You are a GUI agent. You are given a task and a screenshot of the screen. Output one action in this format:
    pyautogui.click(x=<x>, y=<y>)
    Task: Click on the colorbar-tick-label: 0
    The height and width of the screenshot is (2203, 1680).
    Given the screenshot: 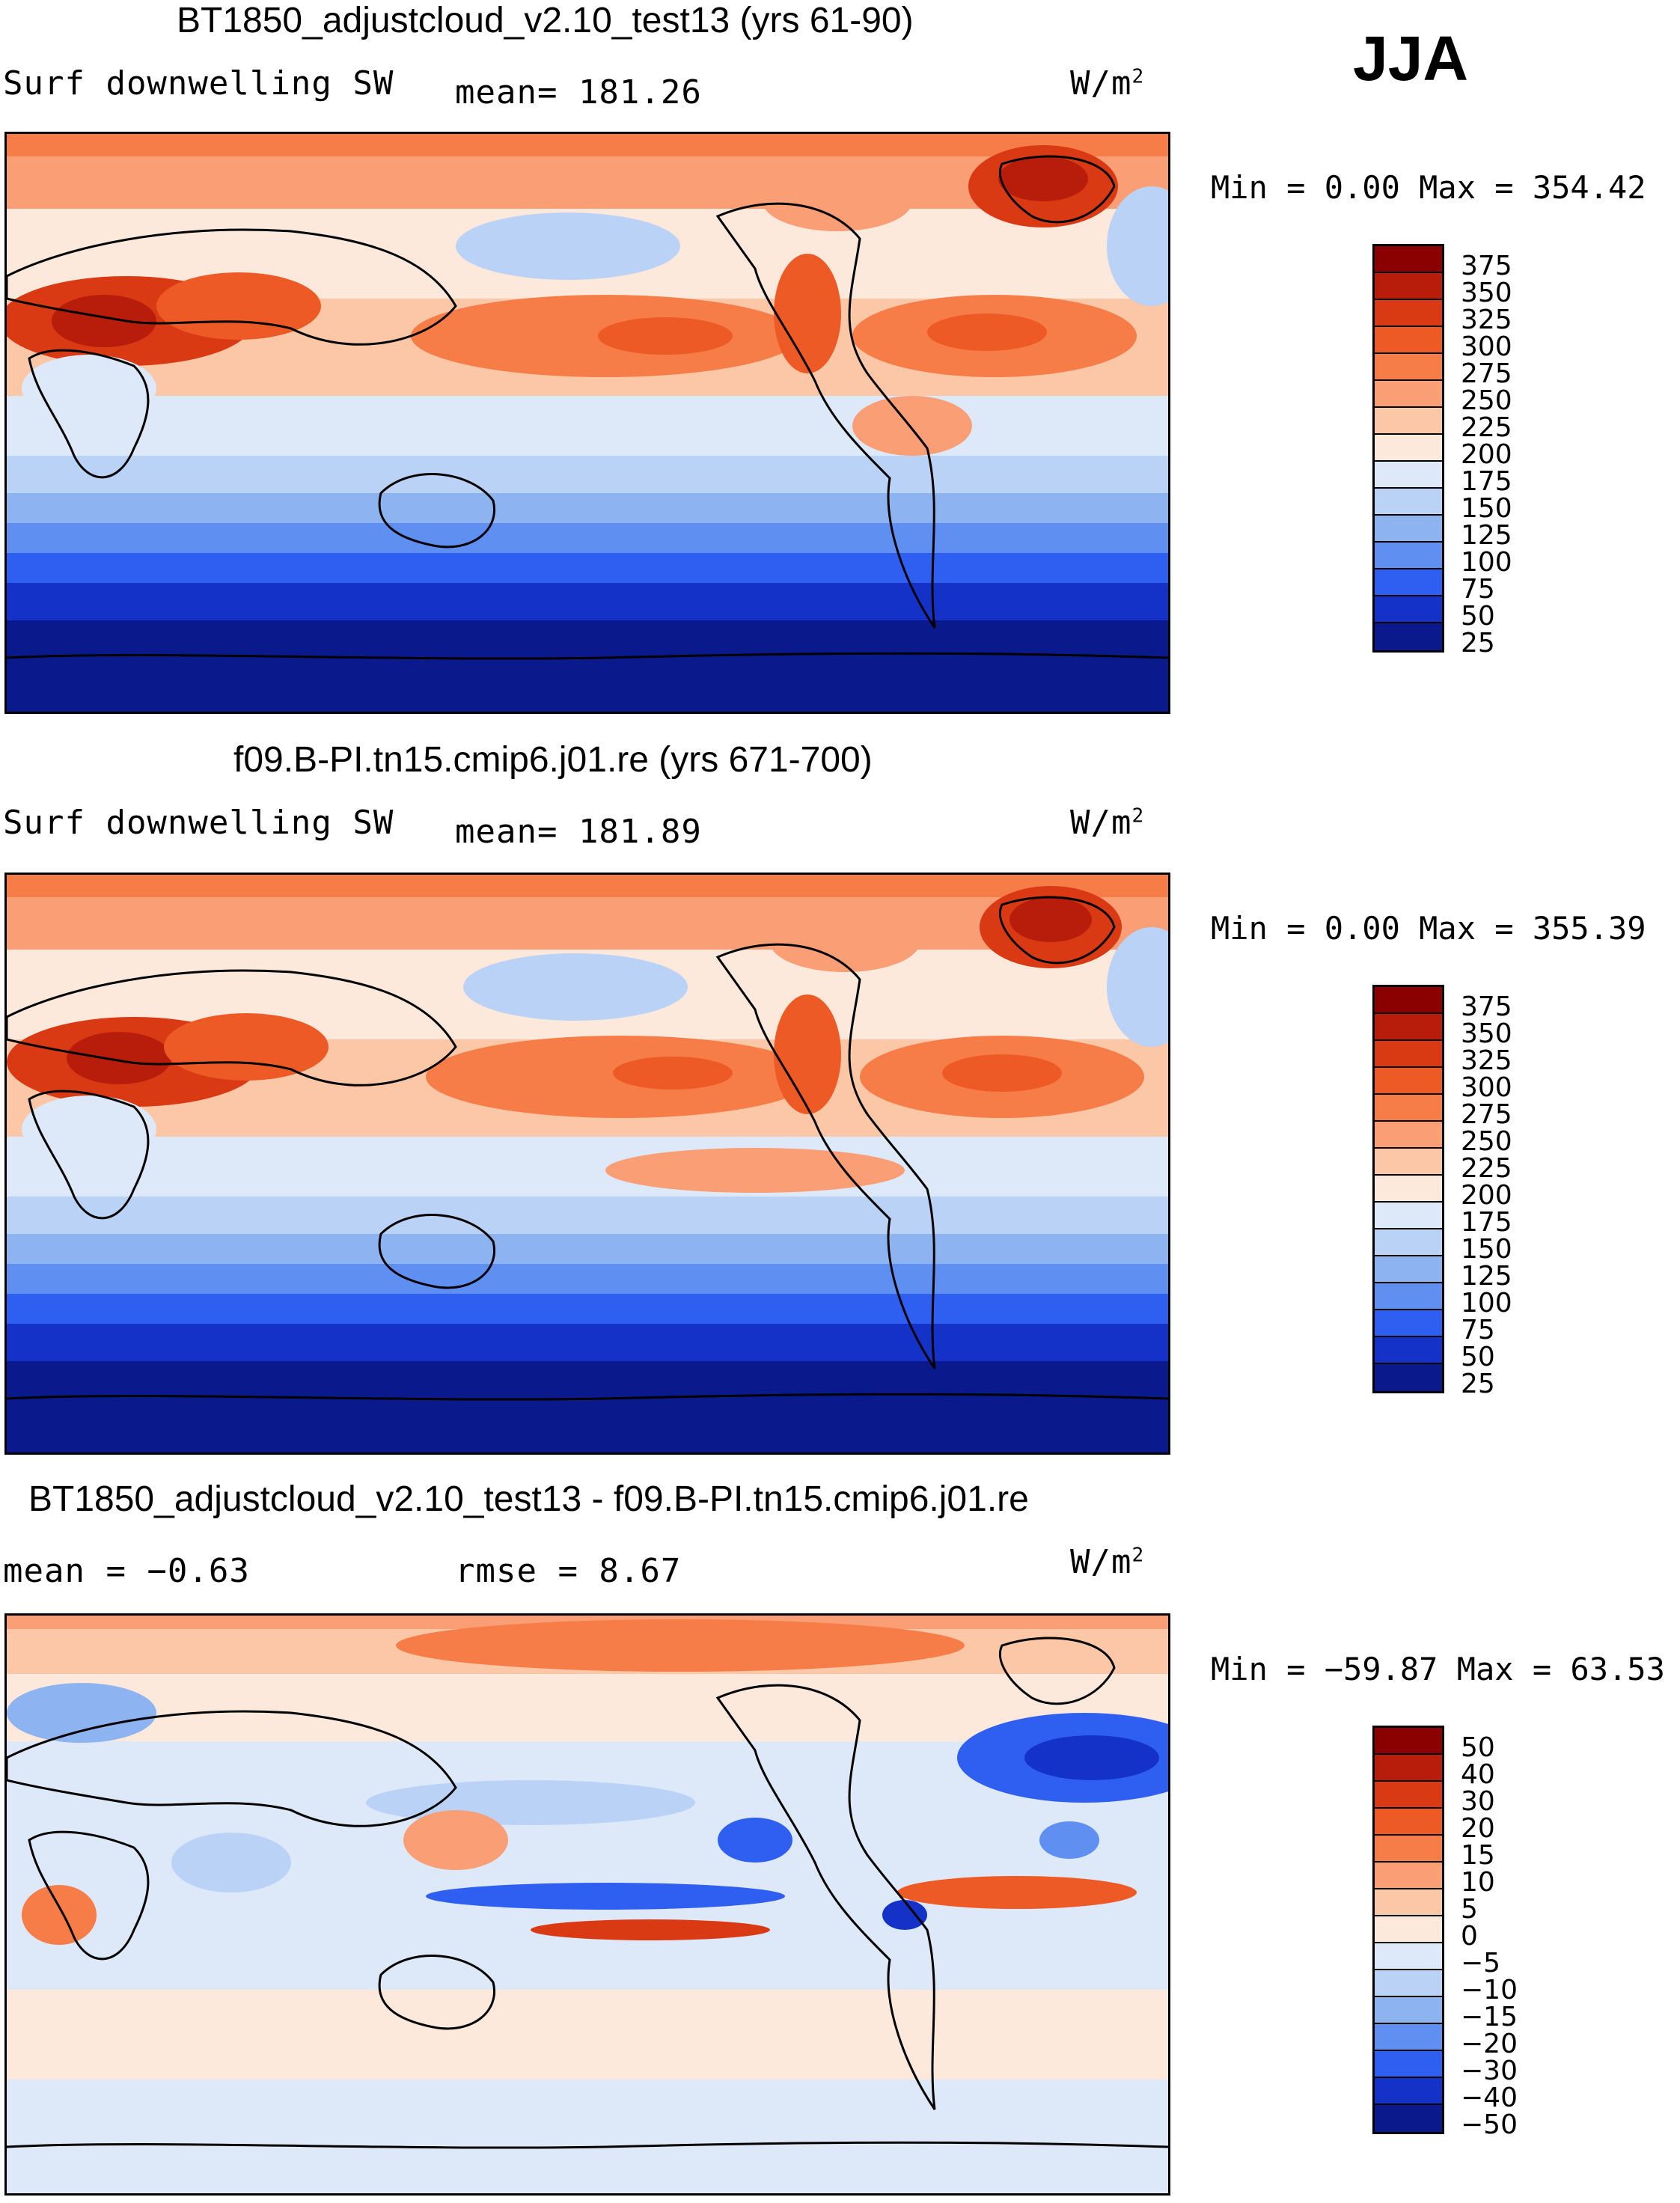 What is the action you would take?
    pyautogui.click(x=1469, y=1936)
    